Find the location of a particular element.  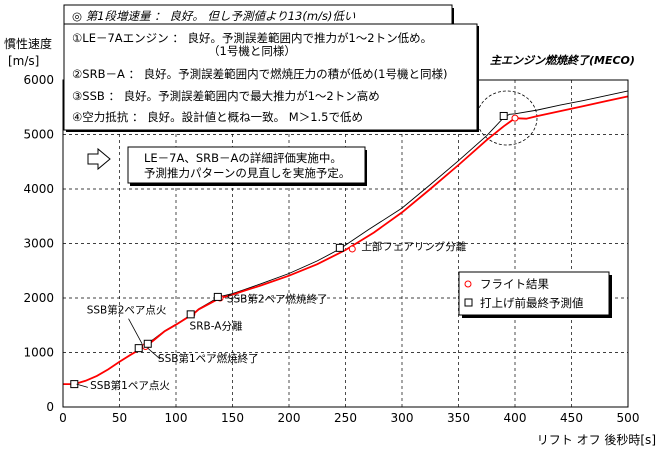

x-tick-label: 450 is located at coordinates (571, 418).